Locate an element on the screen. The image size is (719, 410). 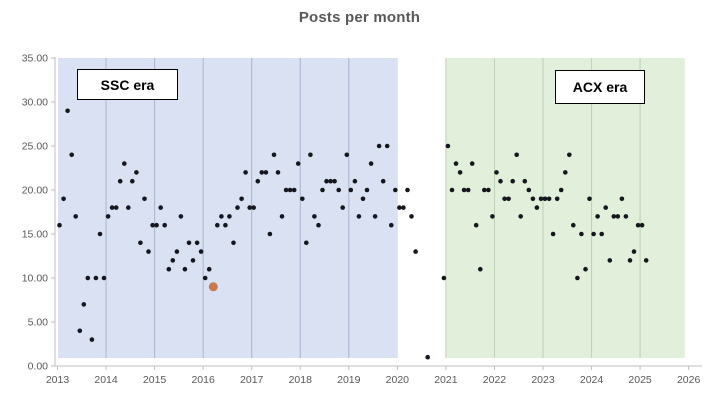
ssc-era-label-box: SSC era is located at coordinates (127, 84).